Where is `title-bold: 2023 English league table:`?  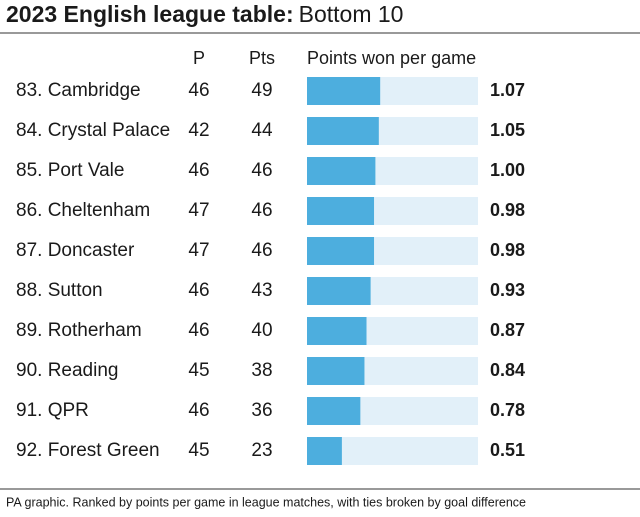 title-bold: 2023 English league table: is located at coordinates (150, 14).